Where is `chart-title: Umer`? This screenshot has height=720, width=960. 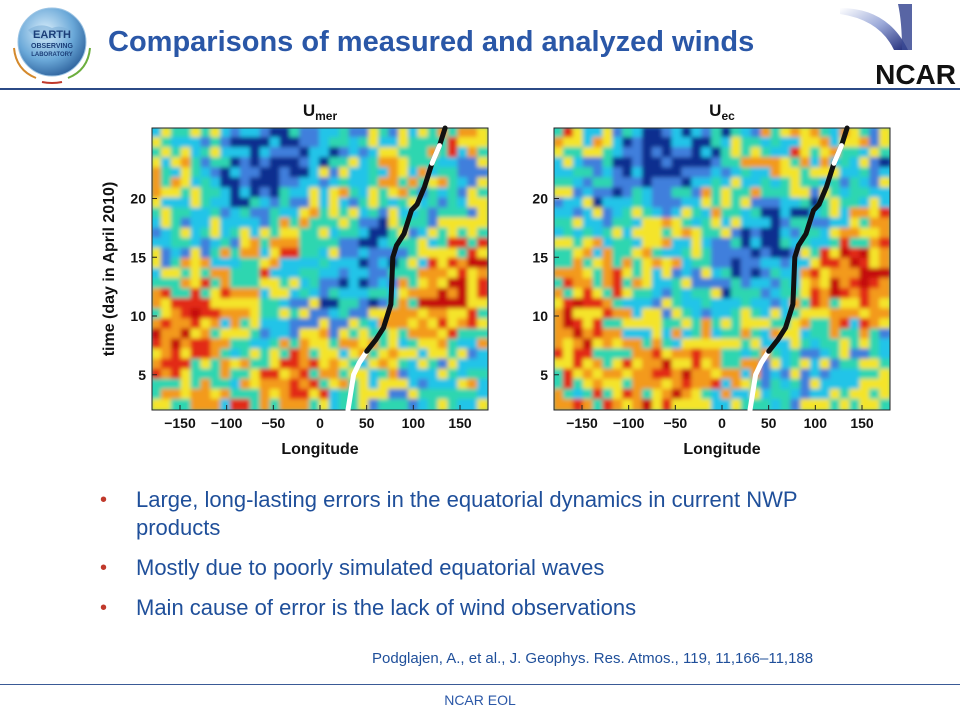 chart-title: Umer is located at coordinates (320, 112).